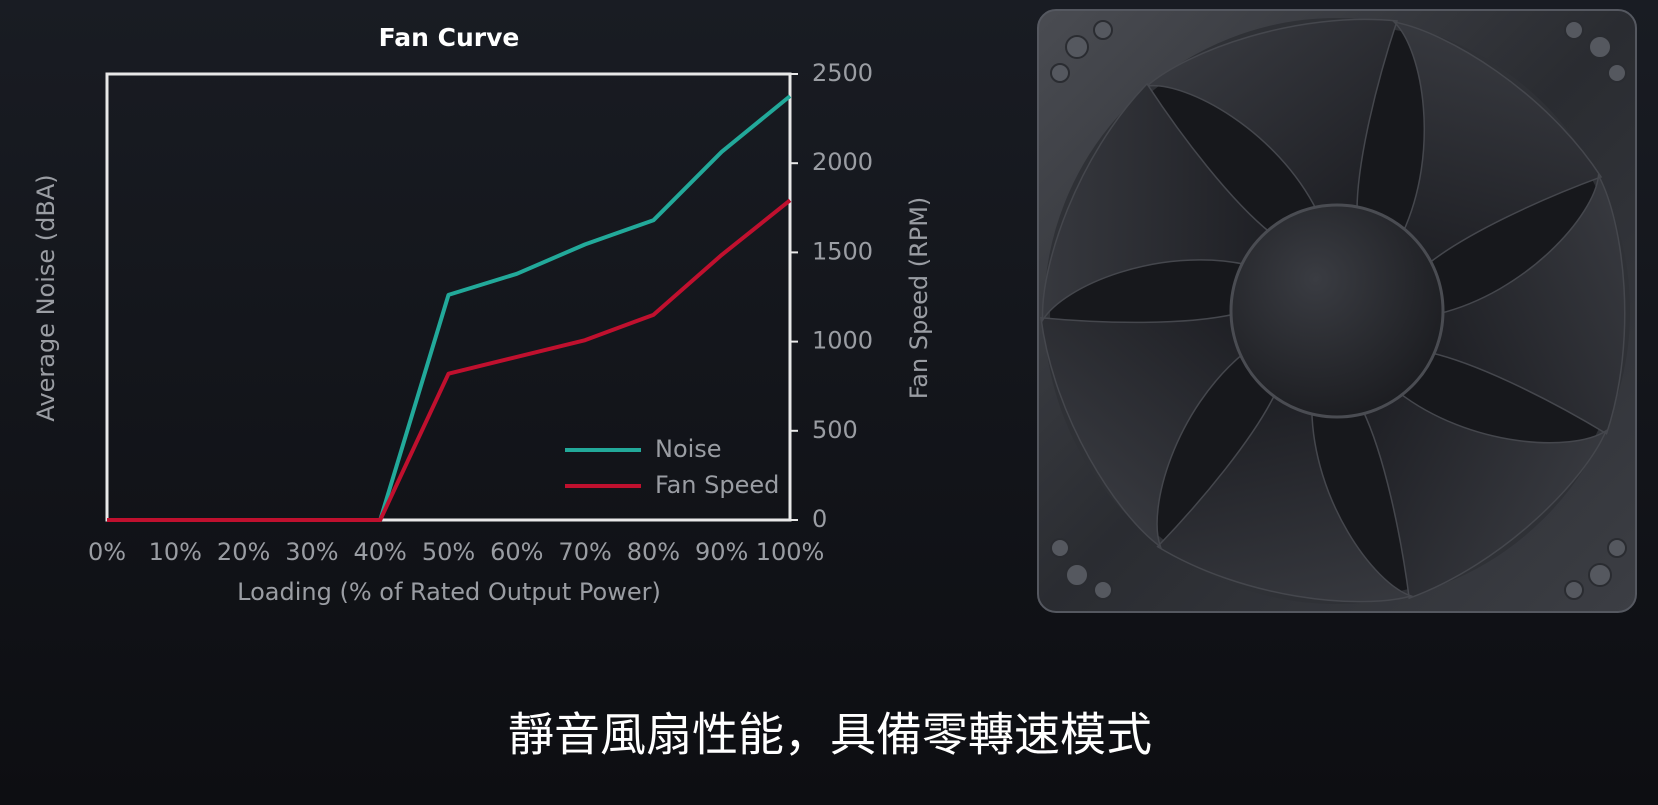  What do you see at coordinates (721, 552) in the screenshot?
I see `x-tick-label: 90%` at bounding box center [721, 552].